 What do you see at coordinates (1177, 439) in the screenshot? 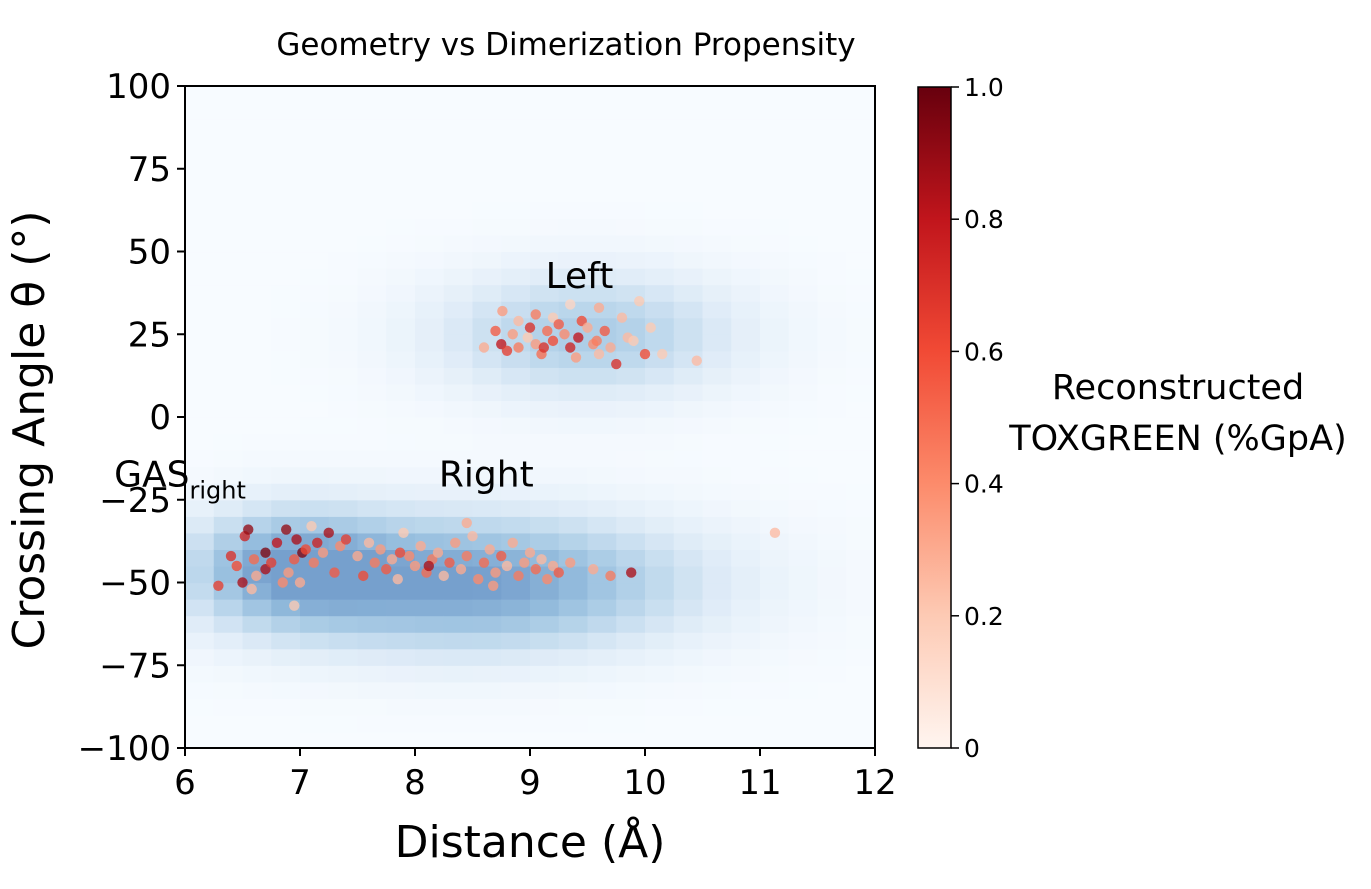
I see `colorbar-label-line-2: TOXGREEN (%GpA)` at bounding box center [1177, 439].